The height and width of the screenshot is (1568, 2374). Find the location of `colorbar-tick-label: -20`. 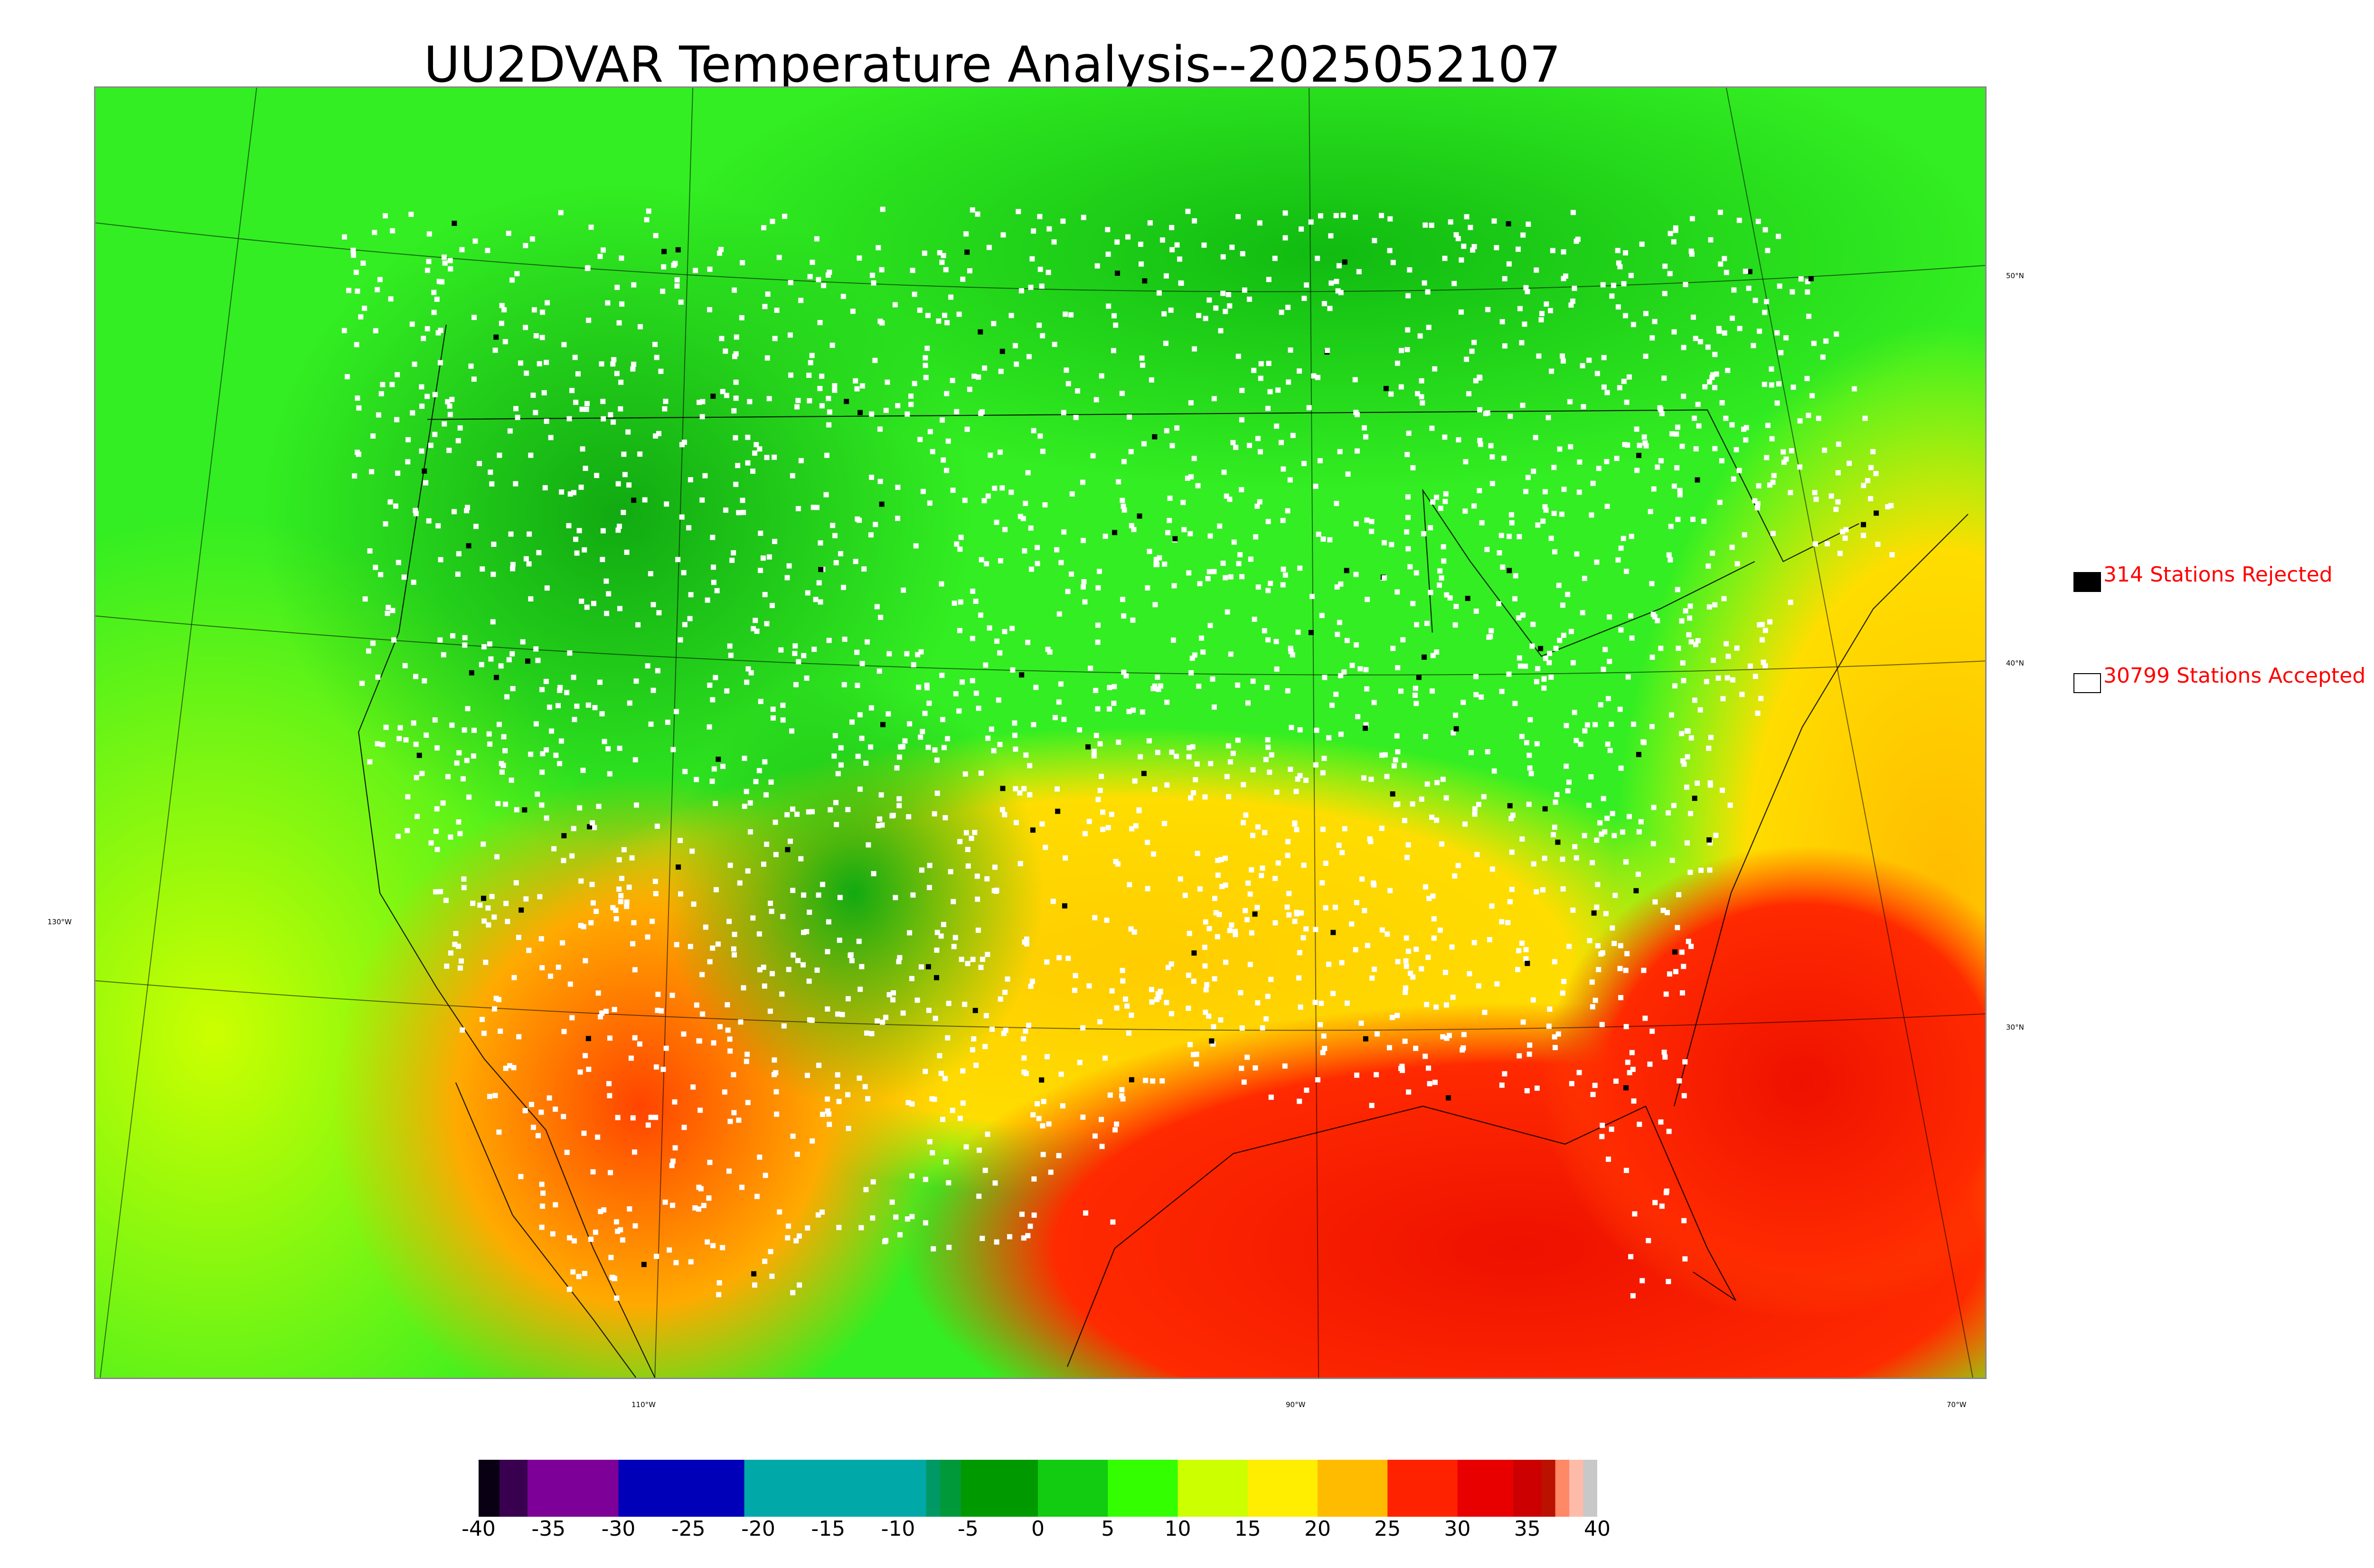

colorbar-tick-label: -20 is located at coordinates (758, 1529).